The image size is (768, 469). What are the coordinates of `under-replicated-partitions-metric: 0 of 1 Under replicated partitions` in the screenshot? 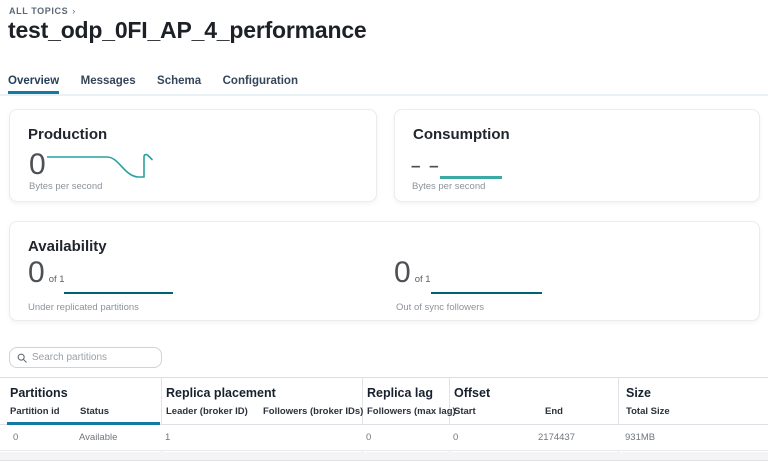 It's located at (178, 286).